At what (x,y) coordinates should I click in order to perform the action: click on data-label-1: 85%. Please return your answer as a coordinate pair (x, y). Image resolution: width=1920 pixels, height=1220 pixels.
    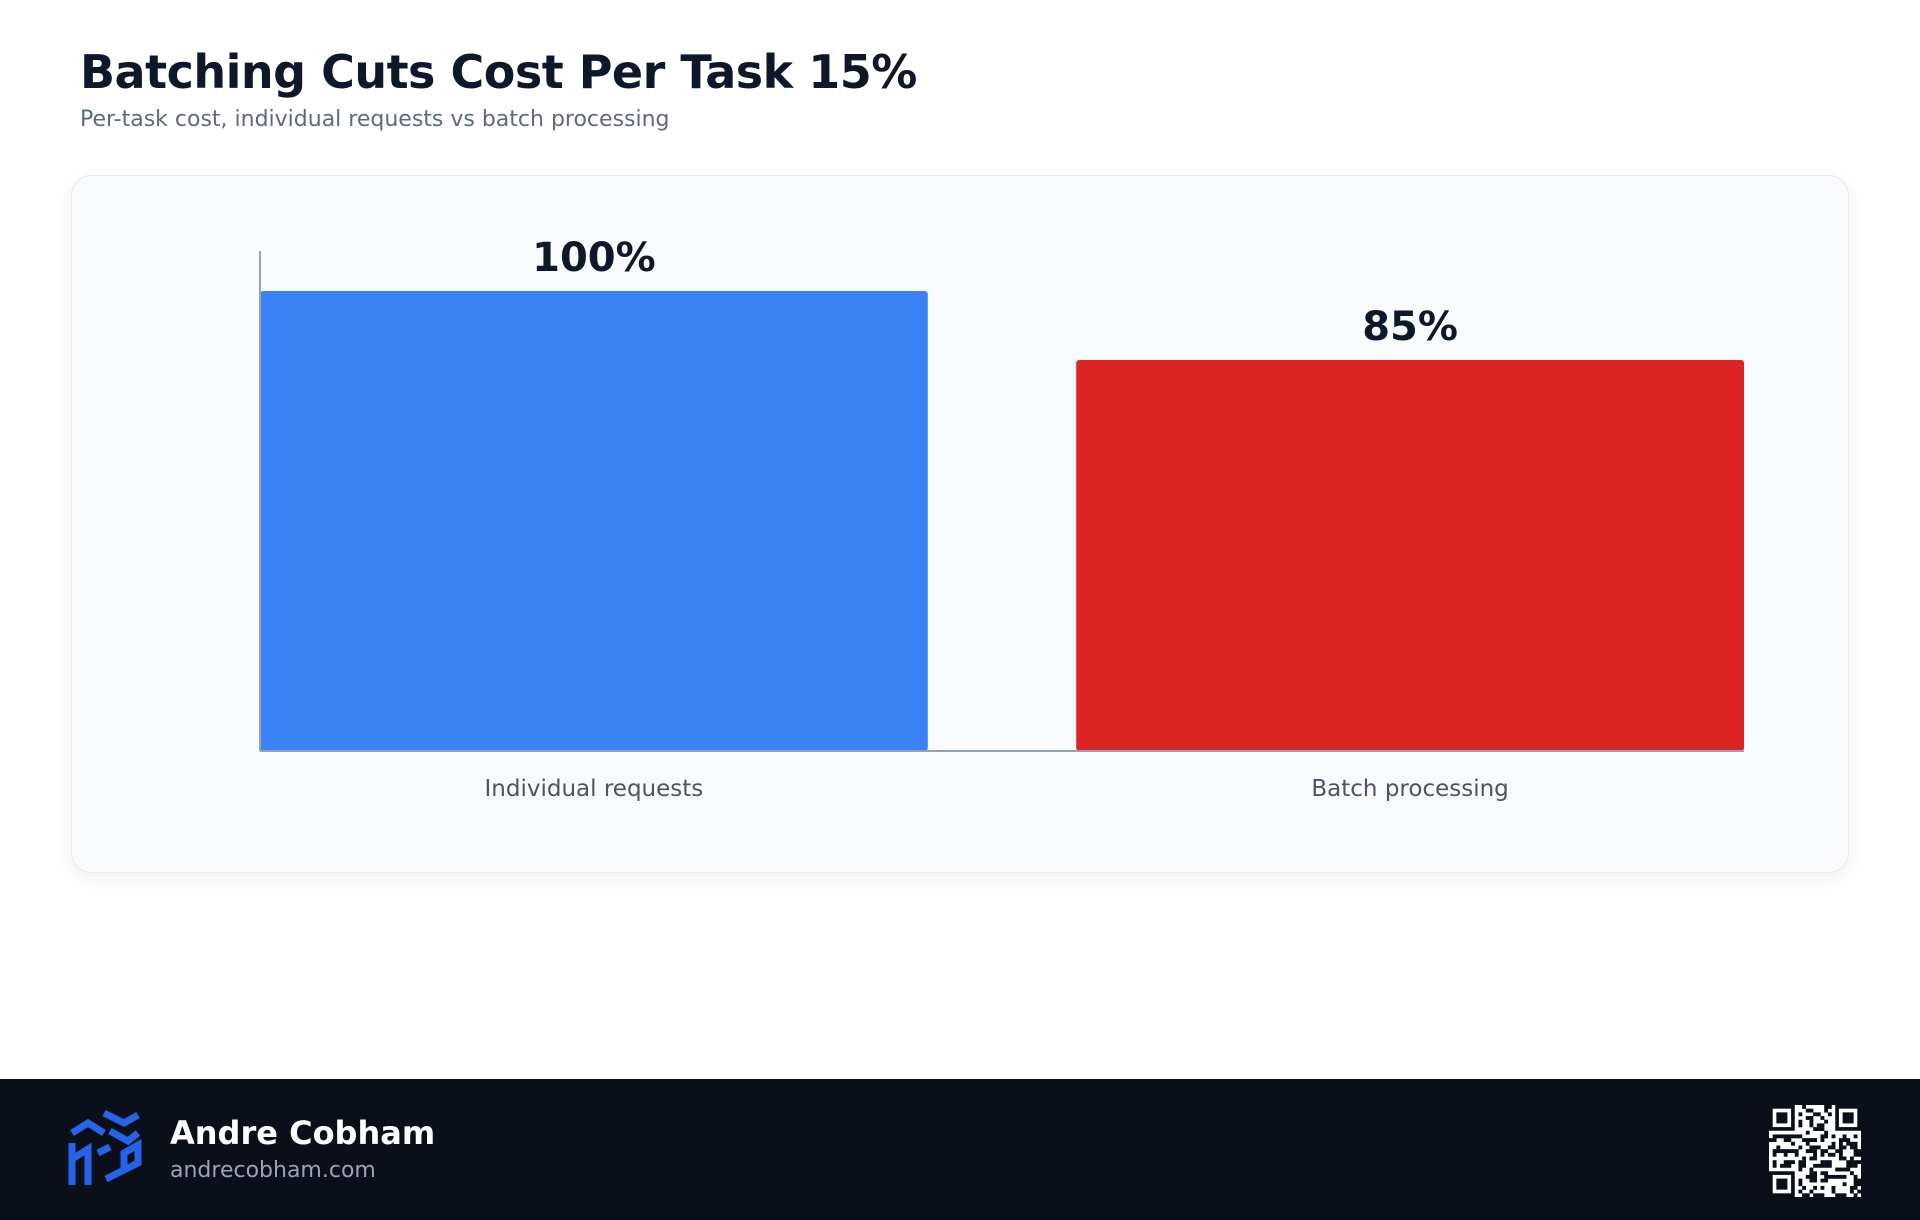
    Looking at the image, I should click on (1410, 327).